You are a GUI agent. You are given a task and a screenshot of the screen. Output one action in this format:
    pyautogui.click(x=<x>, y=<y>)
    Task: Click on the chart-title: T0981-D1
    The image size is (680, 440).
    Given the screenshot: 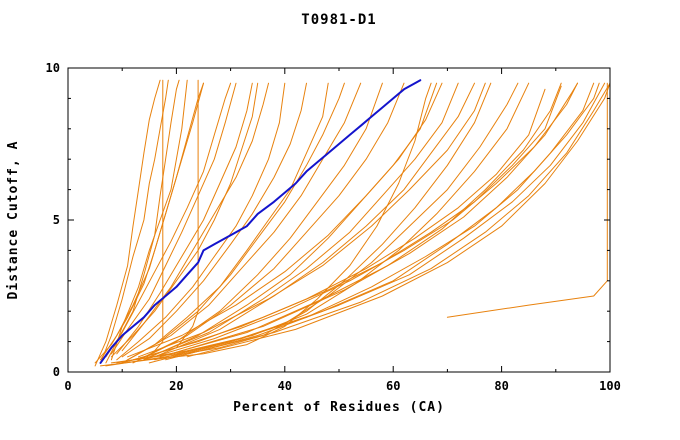 What is the action you would take?
    pyautogui.click(x=339, y=20)
    